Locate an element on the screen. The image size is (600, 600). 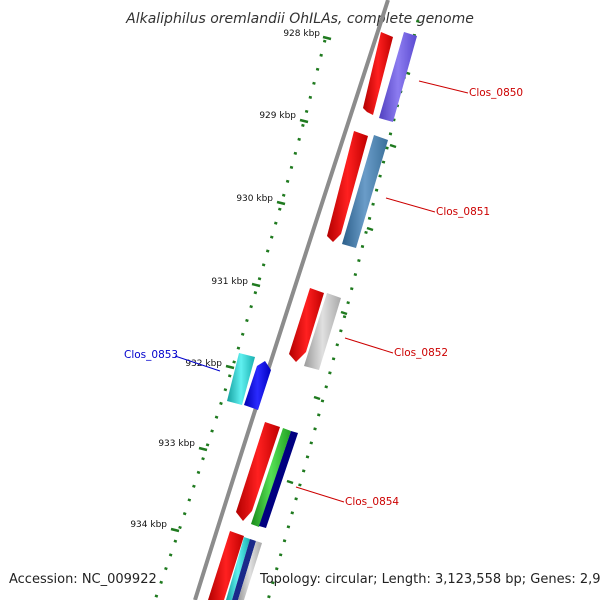
tick-label: 929 kbp is located at coordinates (277, 116).